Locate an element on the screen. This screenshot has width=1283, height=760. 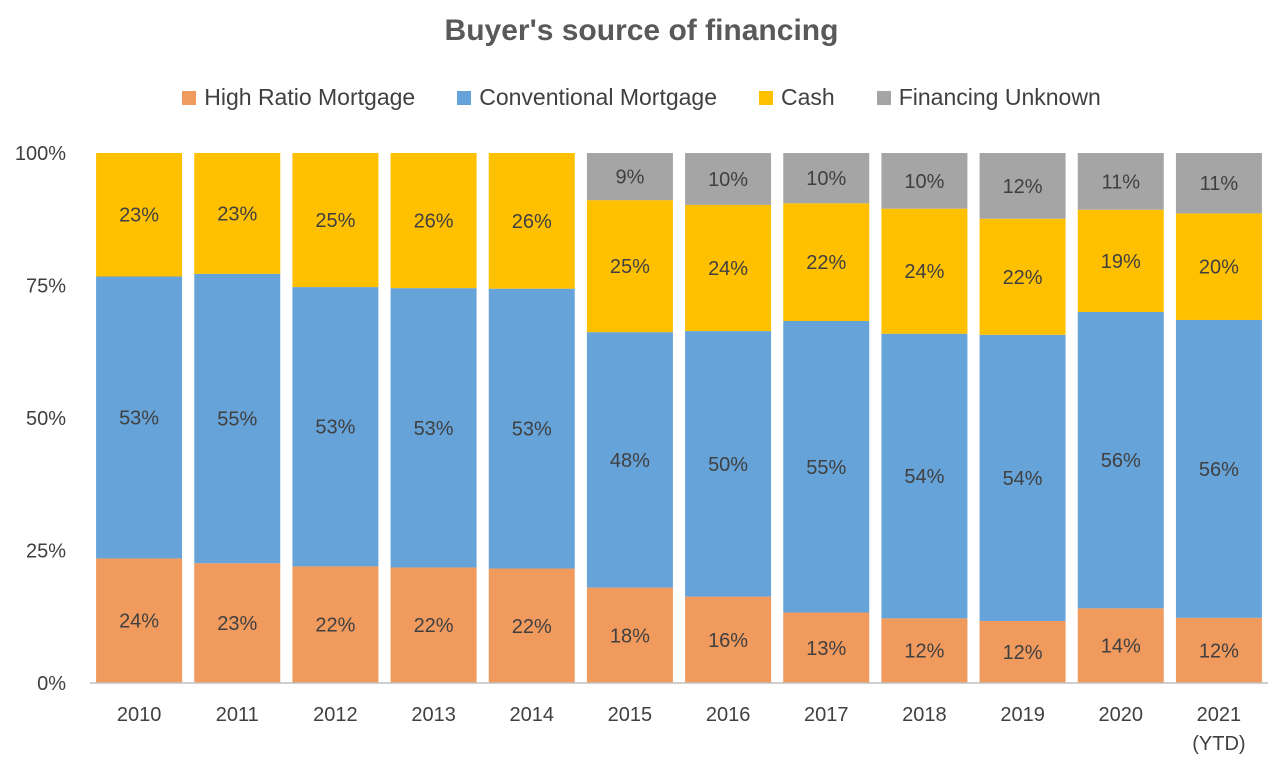
x-tick-label: 2013 is located at coordinates (433, 715).